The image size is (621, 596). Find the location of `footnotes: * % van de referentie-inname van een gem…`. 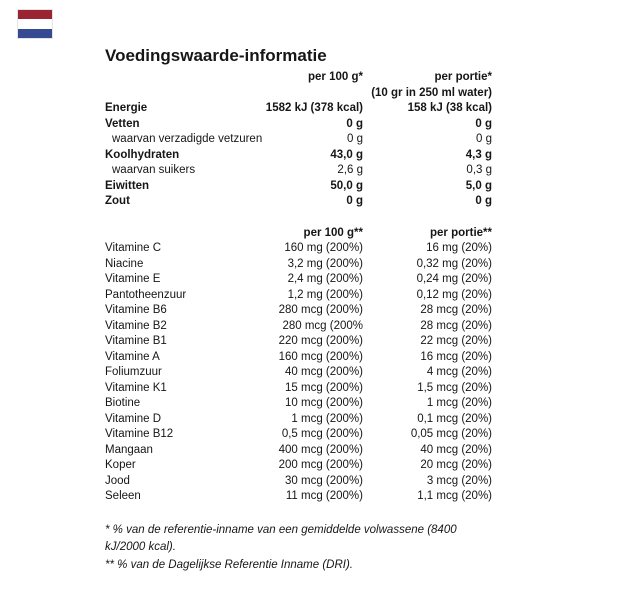

footnotes: * % van de referentie-inname van een gem… is located at coordinates (298, 548).